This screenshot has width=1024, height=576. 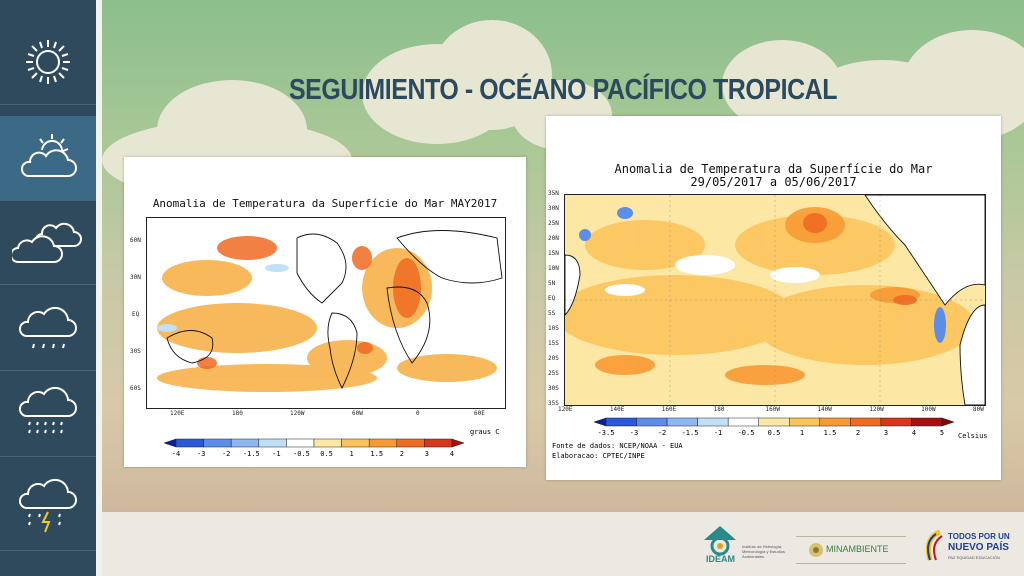 What do you see at coordinates (824, 409) in the screenshot?
I see `lon-label: 140W` at bounding box center [824, 409].